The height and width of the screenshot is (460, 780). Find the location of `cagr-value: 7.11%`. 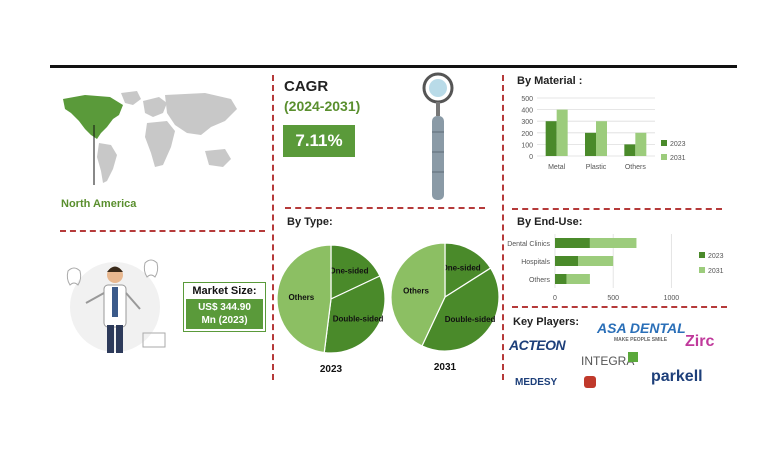

cagr-value: 7.11% is located at coordinates (319, 141).